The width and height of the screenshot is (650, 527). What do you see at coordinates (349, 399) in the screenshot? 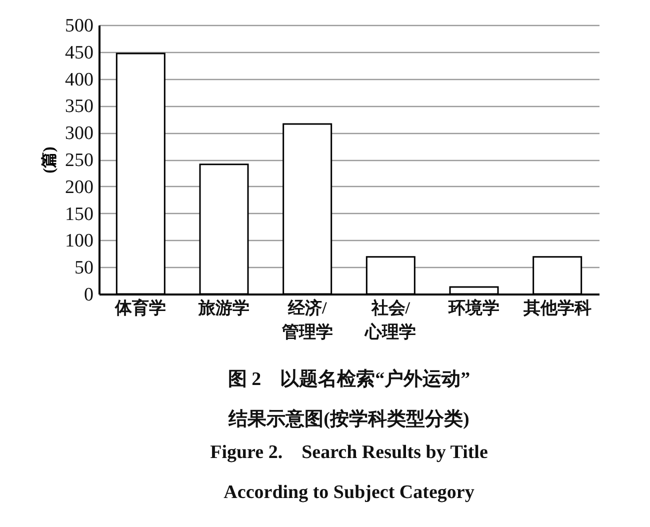
I see `text: 图 2 以题名检索“户外运动”结果示意图(按学科类型分类)` at bounding box center [349, 399].